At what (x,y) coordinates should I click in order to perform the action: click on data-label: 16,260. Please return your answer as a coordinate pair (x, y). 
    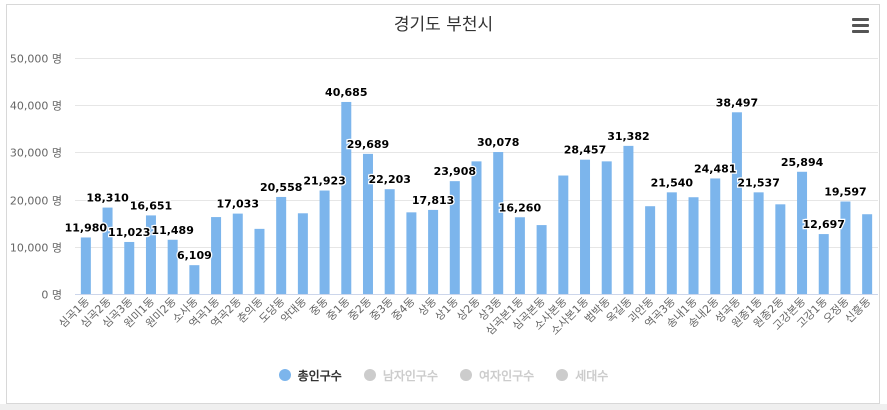
    Looking at the image, I should click on (520, 207).